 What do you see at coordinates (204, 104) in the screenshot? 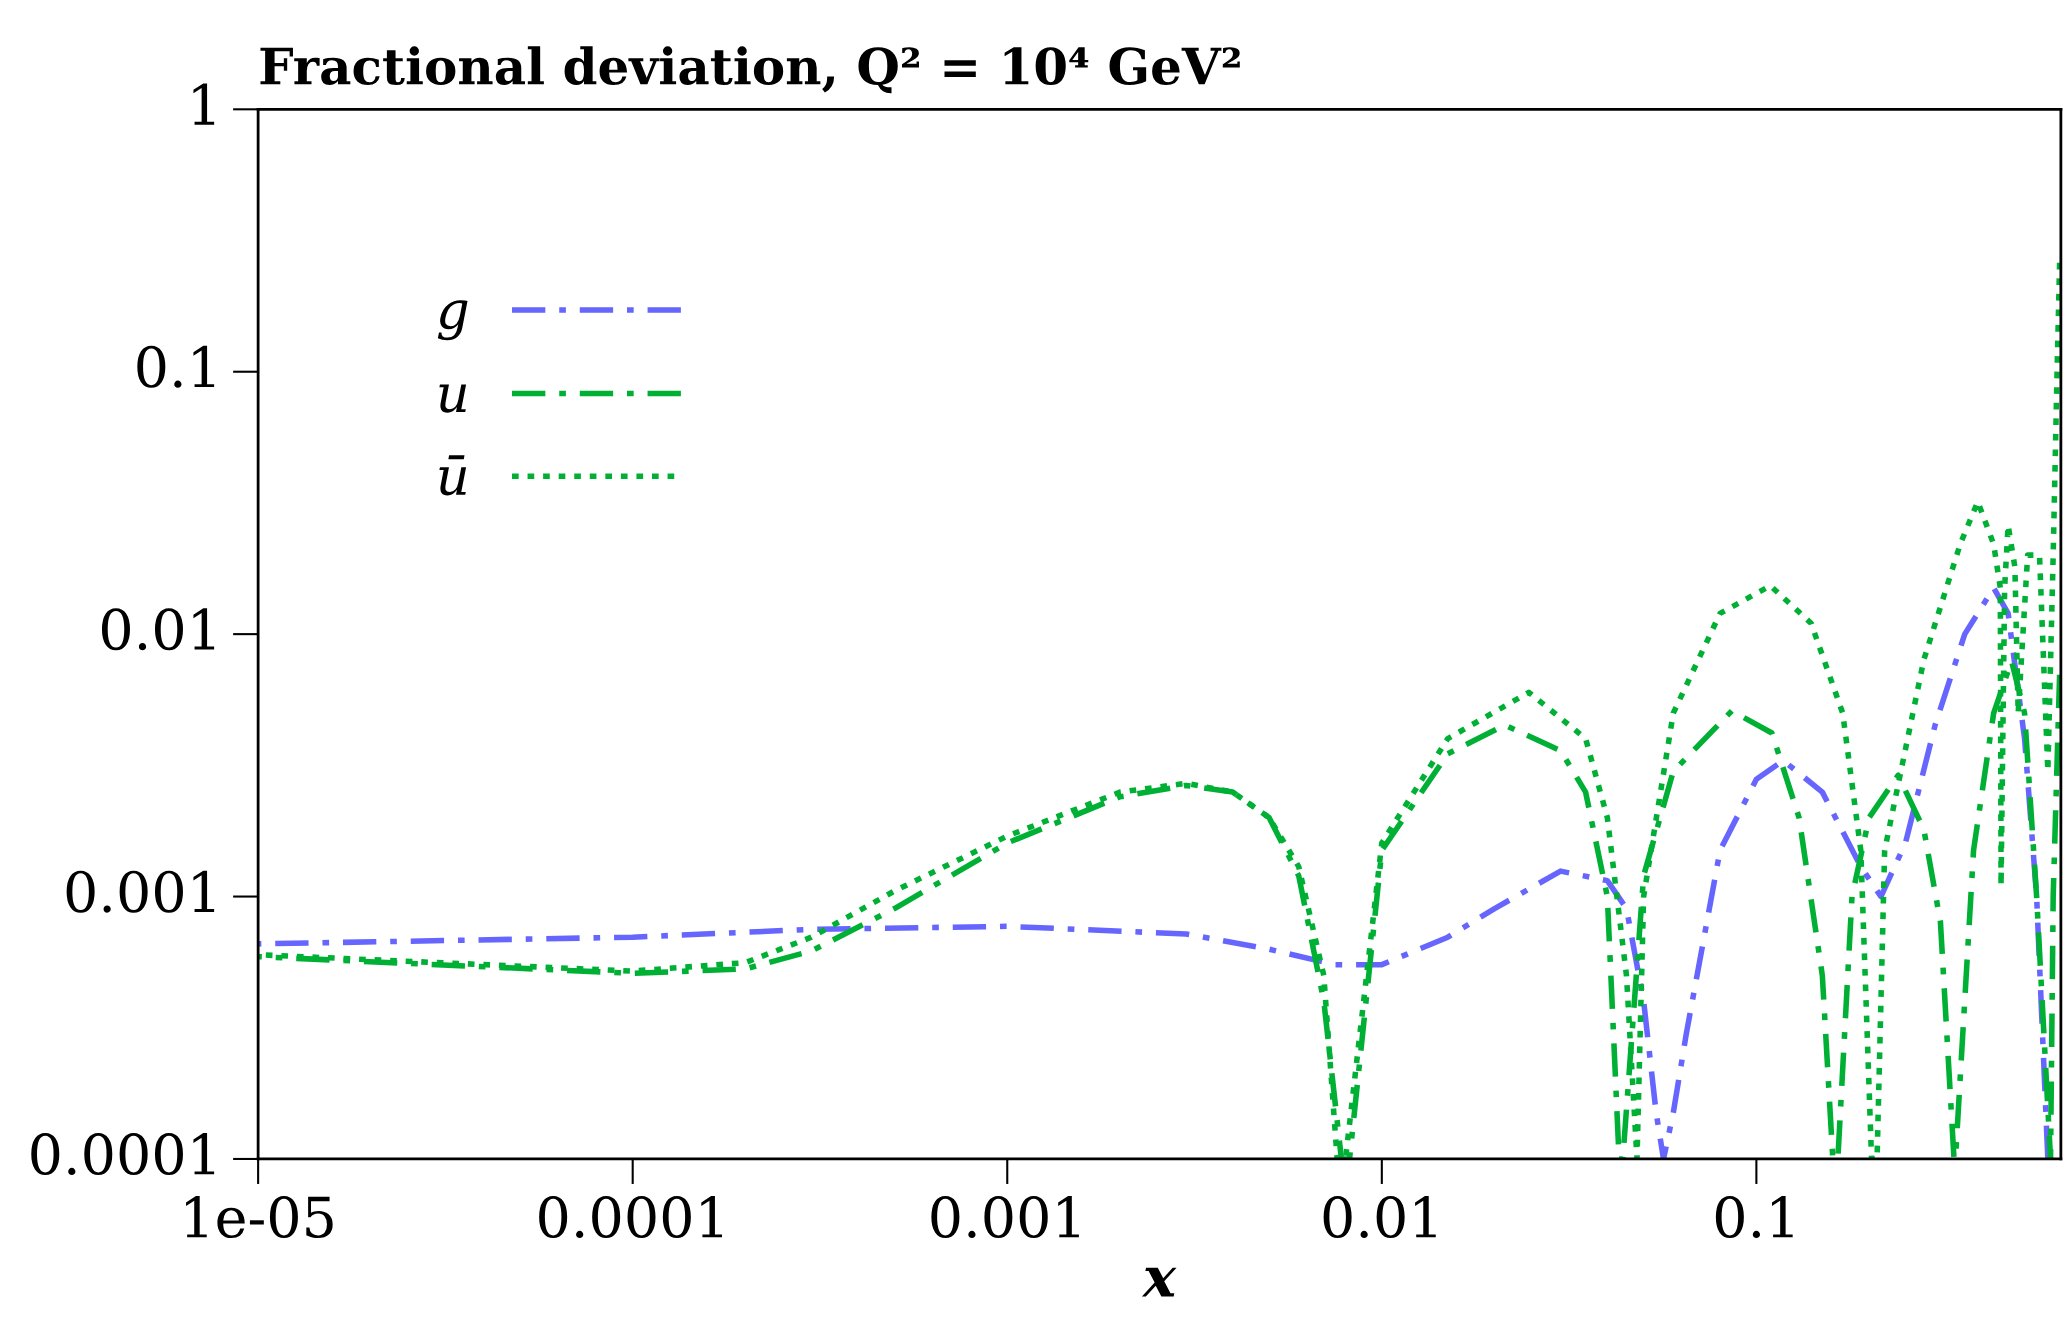
I see `y-tick-label: 1` at bounding box center [204, 104].